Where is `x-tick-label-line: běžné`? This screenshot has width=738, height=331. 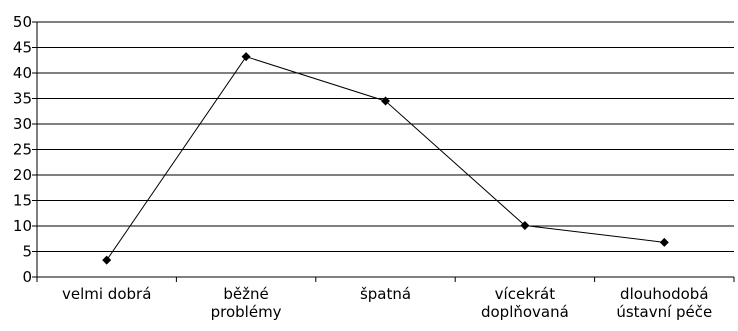 x-tick-label-line: běžné is located at coordinates (245, 294).